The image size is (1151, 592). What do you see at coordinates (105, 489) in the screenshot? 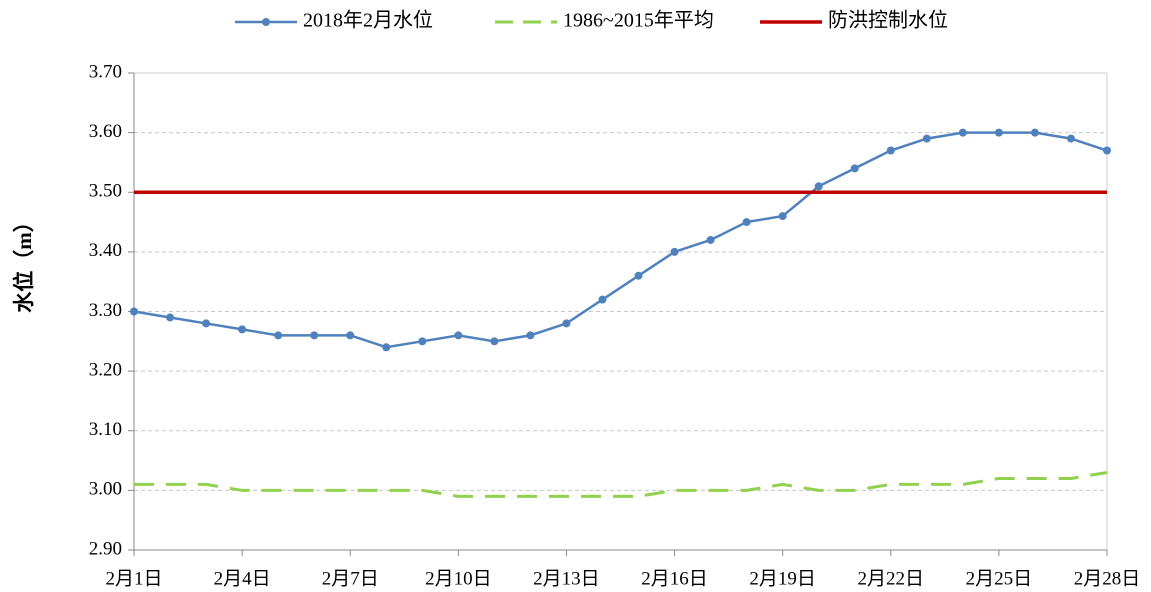
I see `y-tick-label: 3.00` at bounding box center [105, 489].